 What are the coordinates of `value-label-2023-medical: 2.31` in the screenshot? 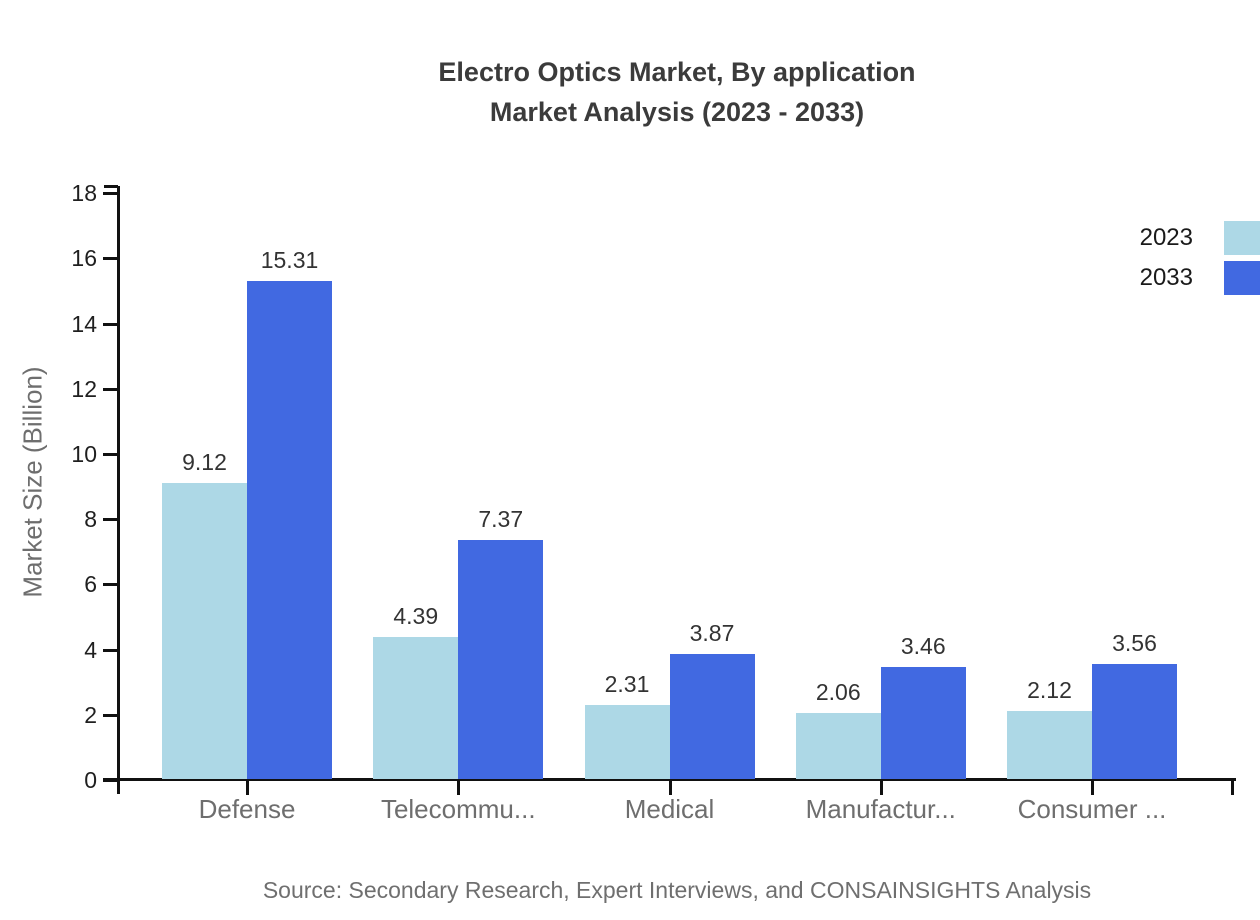 It's located at (627, 683).